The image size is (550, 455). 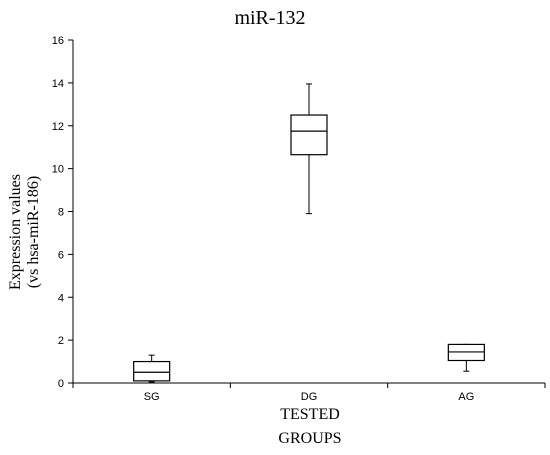 What do you see at coordinates (152, 371) in the screenshot?
I see `box-sg` at bounding box center [152, 371].